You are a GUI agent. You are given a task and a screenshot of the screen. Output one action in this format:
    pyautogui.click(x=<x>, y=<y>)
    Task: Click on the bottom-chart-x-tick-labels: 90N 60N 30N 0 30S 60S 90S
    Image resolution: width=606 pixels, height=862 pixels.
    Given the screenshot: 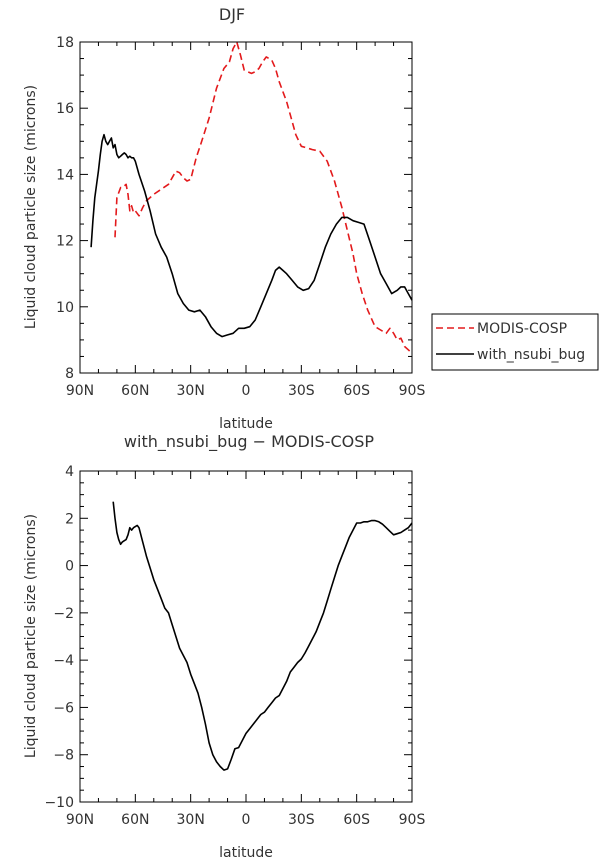 What is the action you would take?
    pyautogui.click(x=246, y=820)
    